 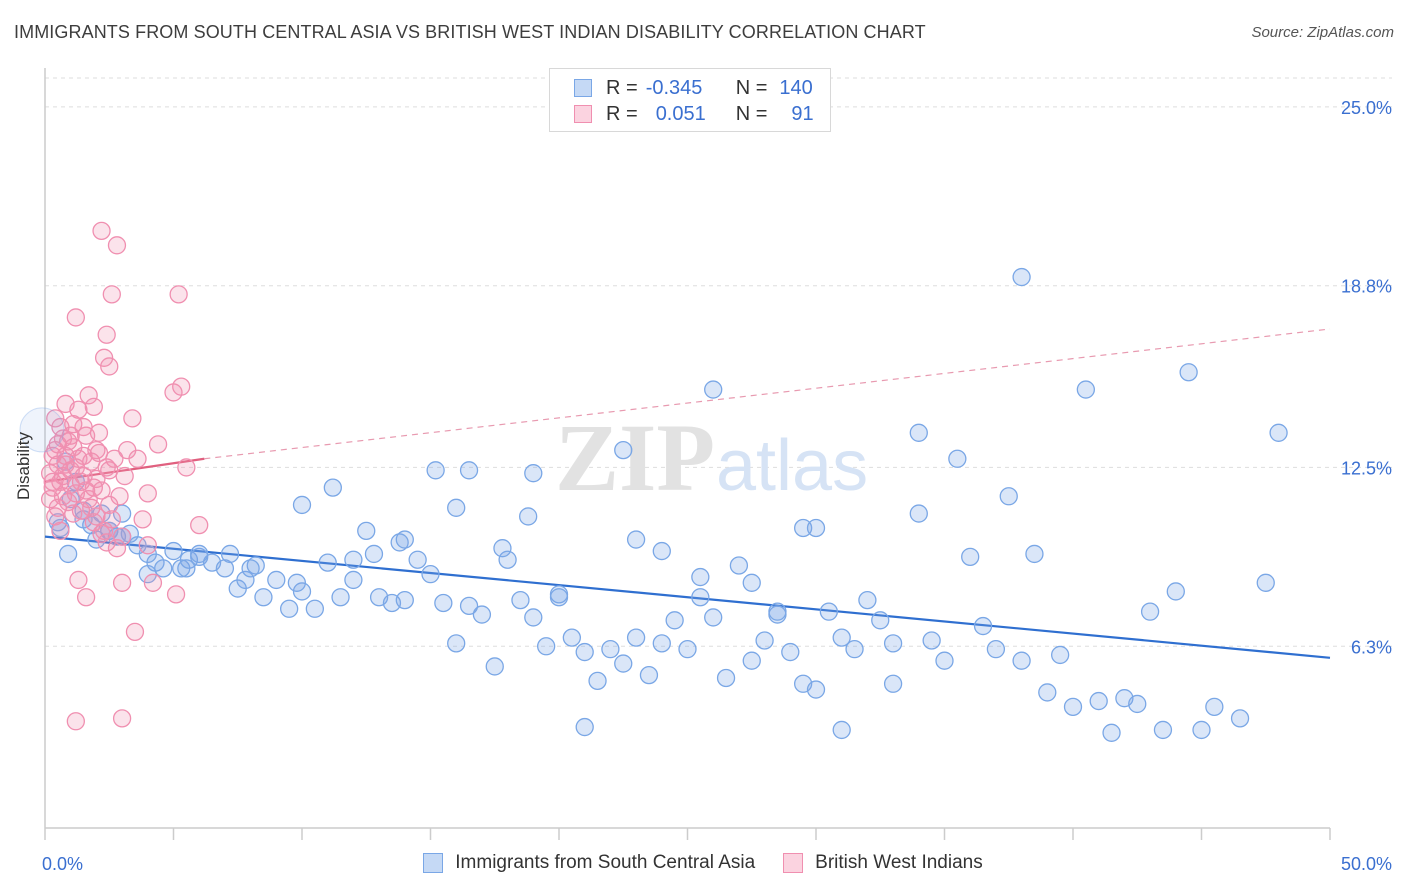 What do you see at coordinates (1366, 864) in the screenshot?
I see `x-tick-label: 50.0%` at bounding box center [1366, 864].